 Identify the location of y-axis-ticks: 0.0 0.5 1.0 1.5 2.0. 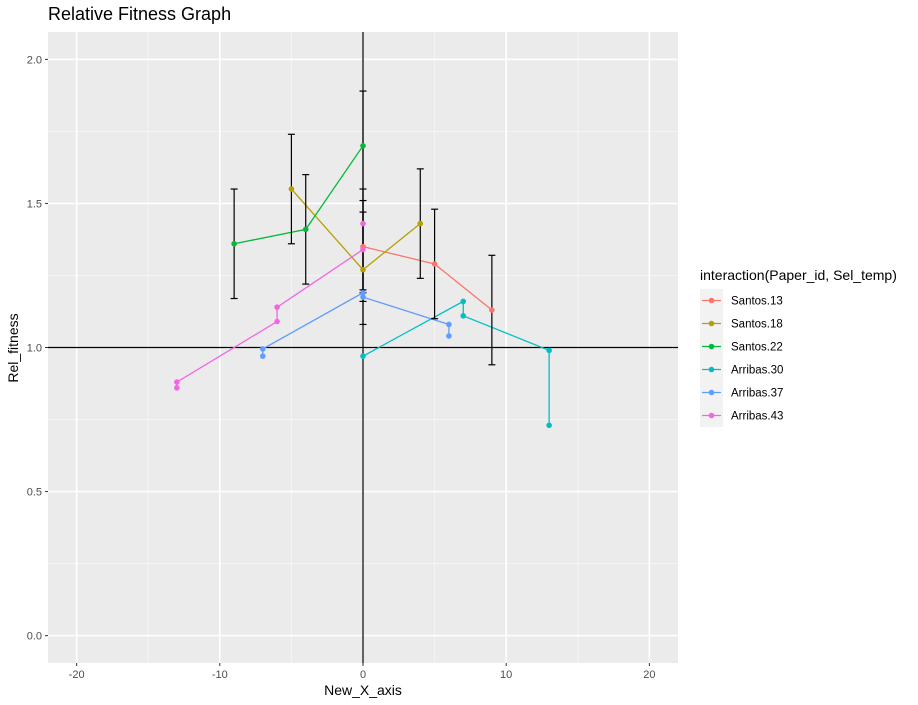
(37, 348).